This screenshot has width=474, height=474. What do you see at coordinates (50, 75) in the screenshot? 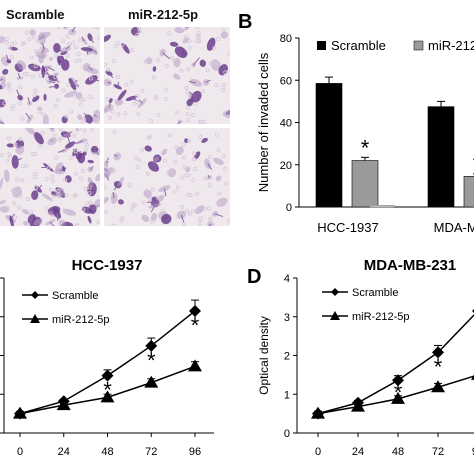
I see `cell-texture` at bounding box center [50, 75].